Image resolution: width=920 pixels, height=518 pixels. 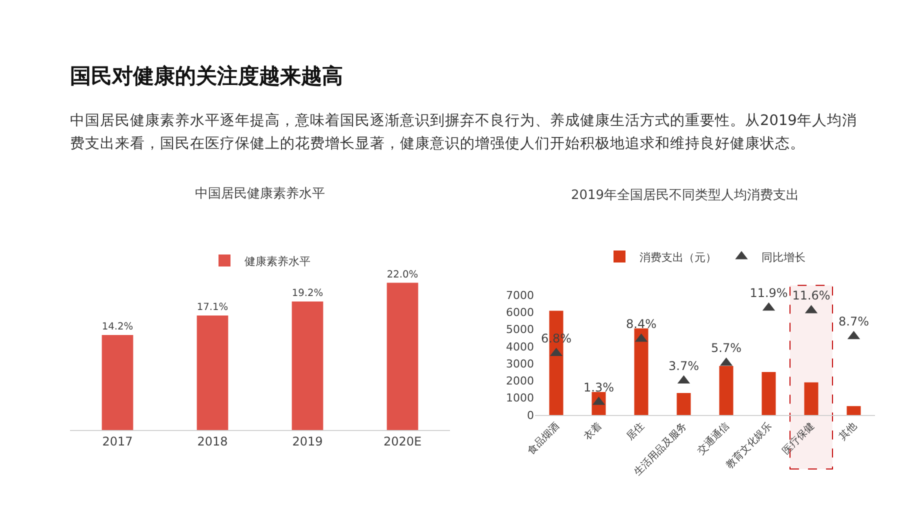 I want to click on data-label: 8.7%, so click(x=853, y=321).